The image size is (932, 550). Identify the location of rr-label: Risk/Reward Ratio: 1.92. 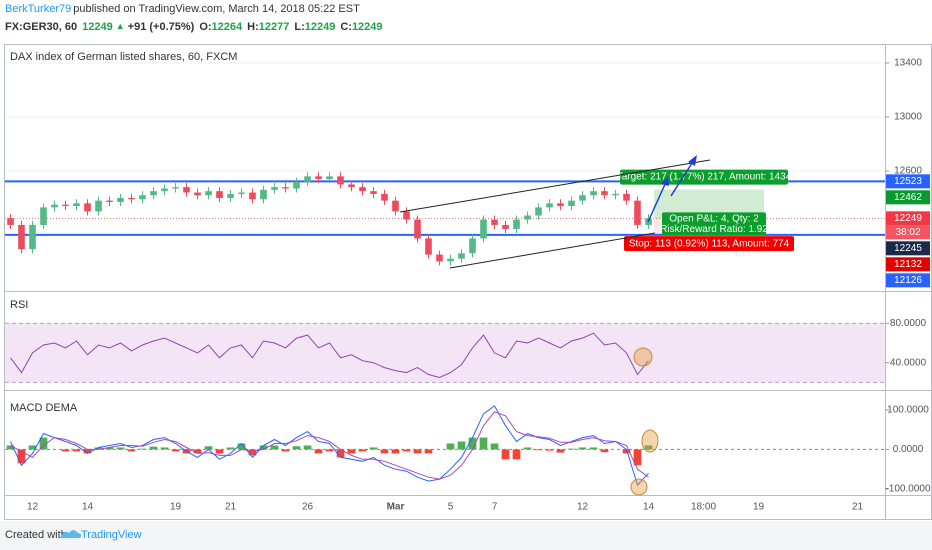
(714, 229).